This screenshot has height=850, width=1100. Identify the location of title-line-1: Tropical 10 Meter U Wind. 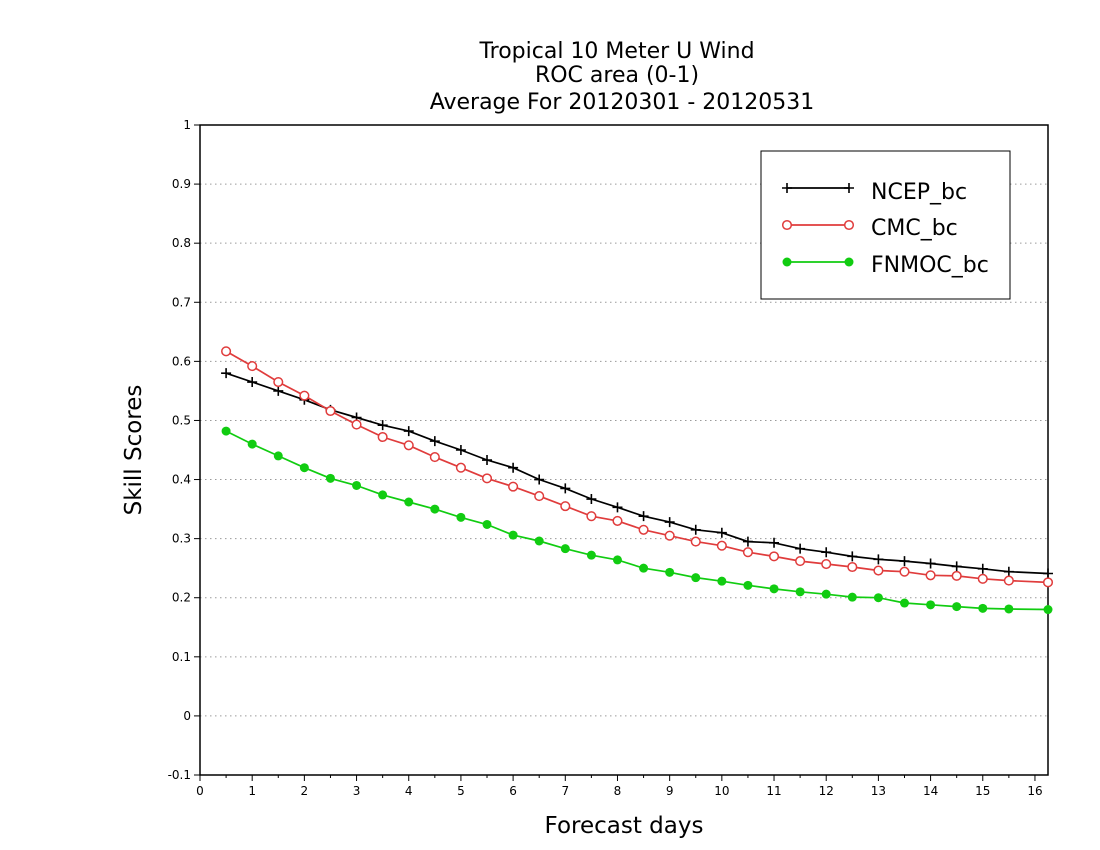
(616, 51).